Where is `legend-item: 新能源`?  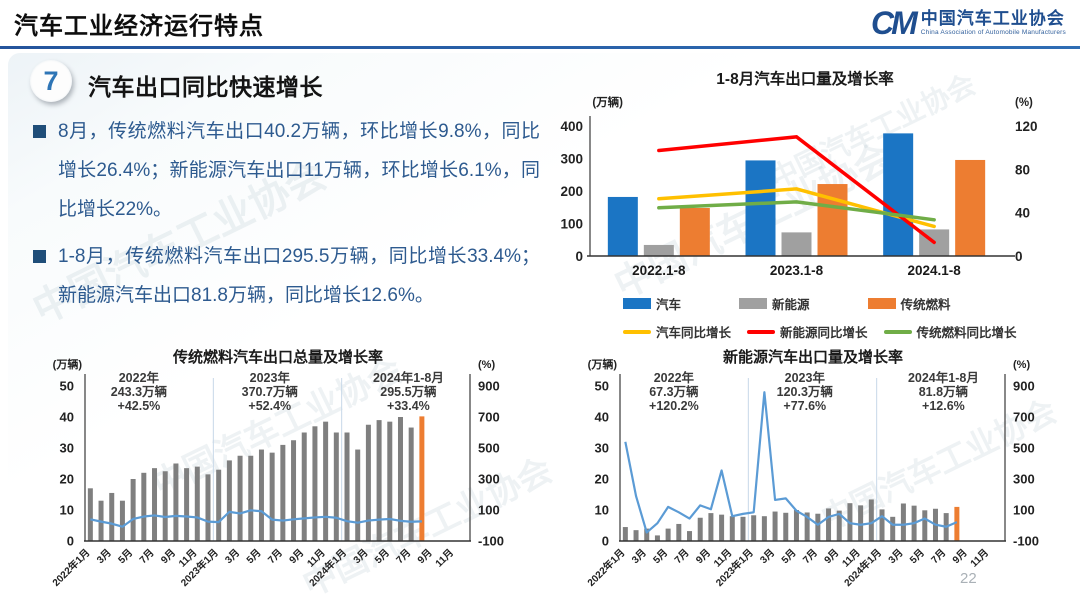
legend-item: 新能源 is located at coordinates (774, 303).